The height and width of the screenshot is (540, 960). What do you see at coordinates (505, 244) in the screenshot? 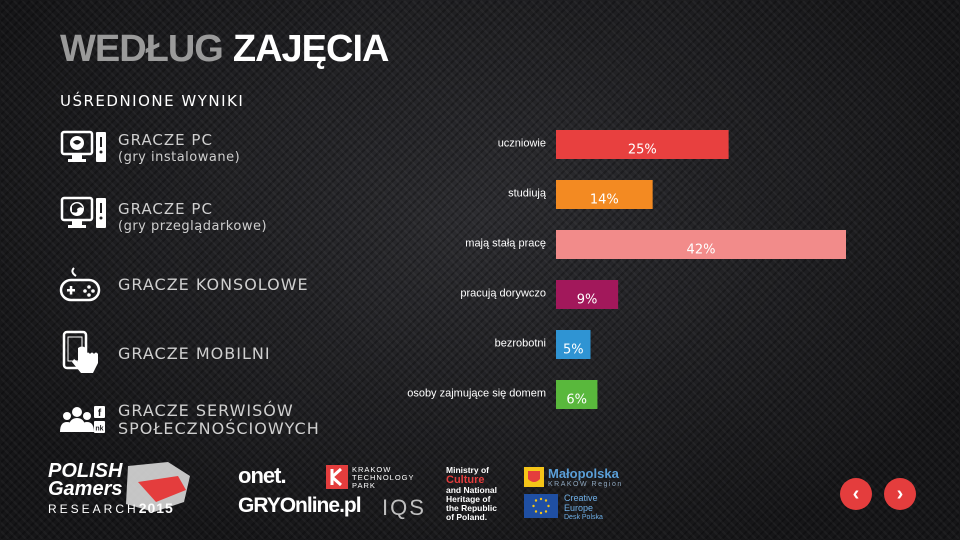
I see `bar-category-label: mają stałą pracę` at bounding box center [505, 244].